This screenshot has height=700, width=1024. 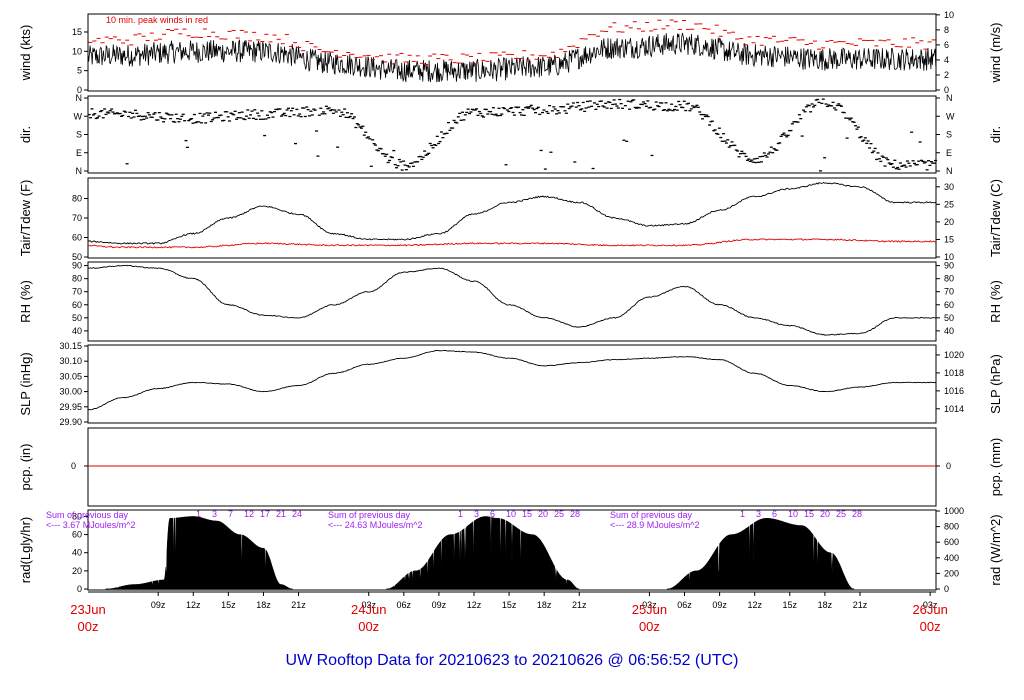 What do you see at coordinates (951, 527) in the screenshot?
I see `rad-right-tick-label: 800` at bounding box center [951, 527].